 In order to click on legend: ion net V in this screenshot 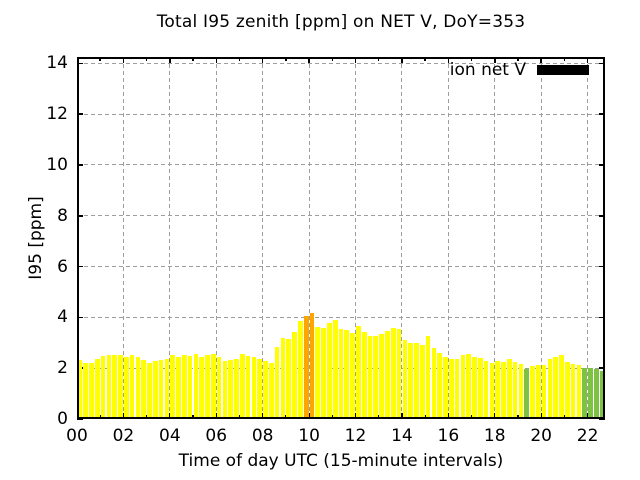, I will do `click(519, 70)`.